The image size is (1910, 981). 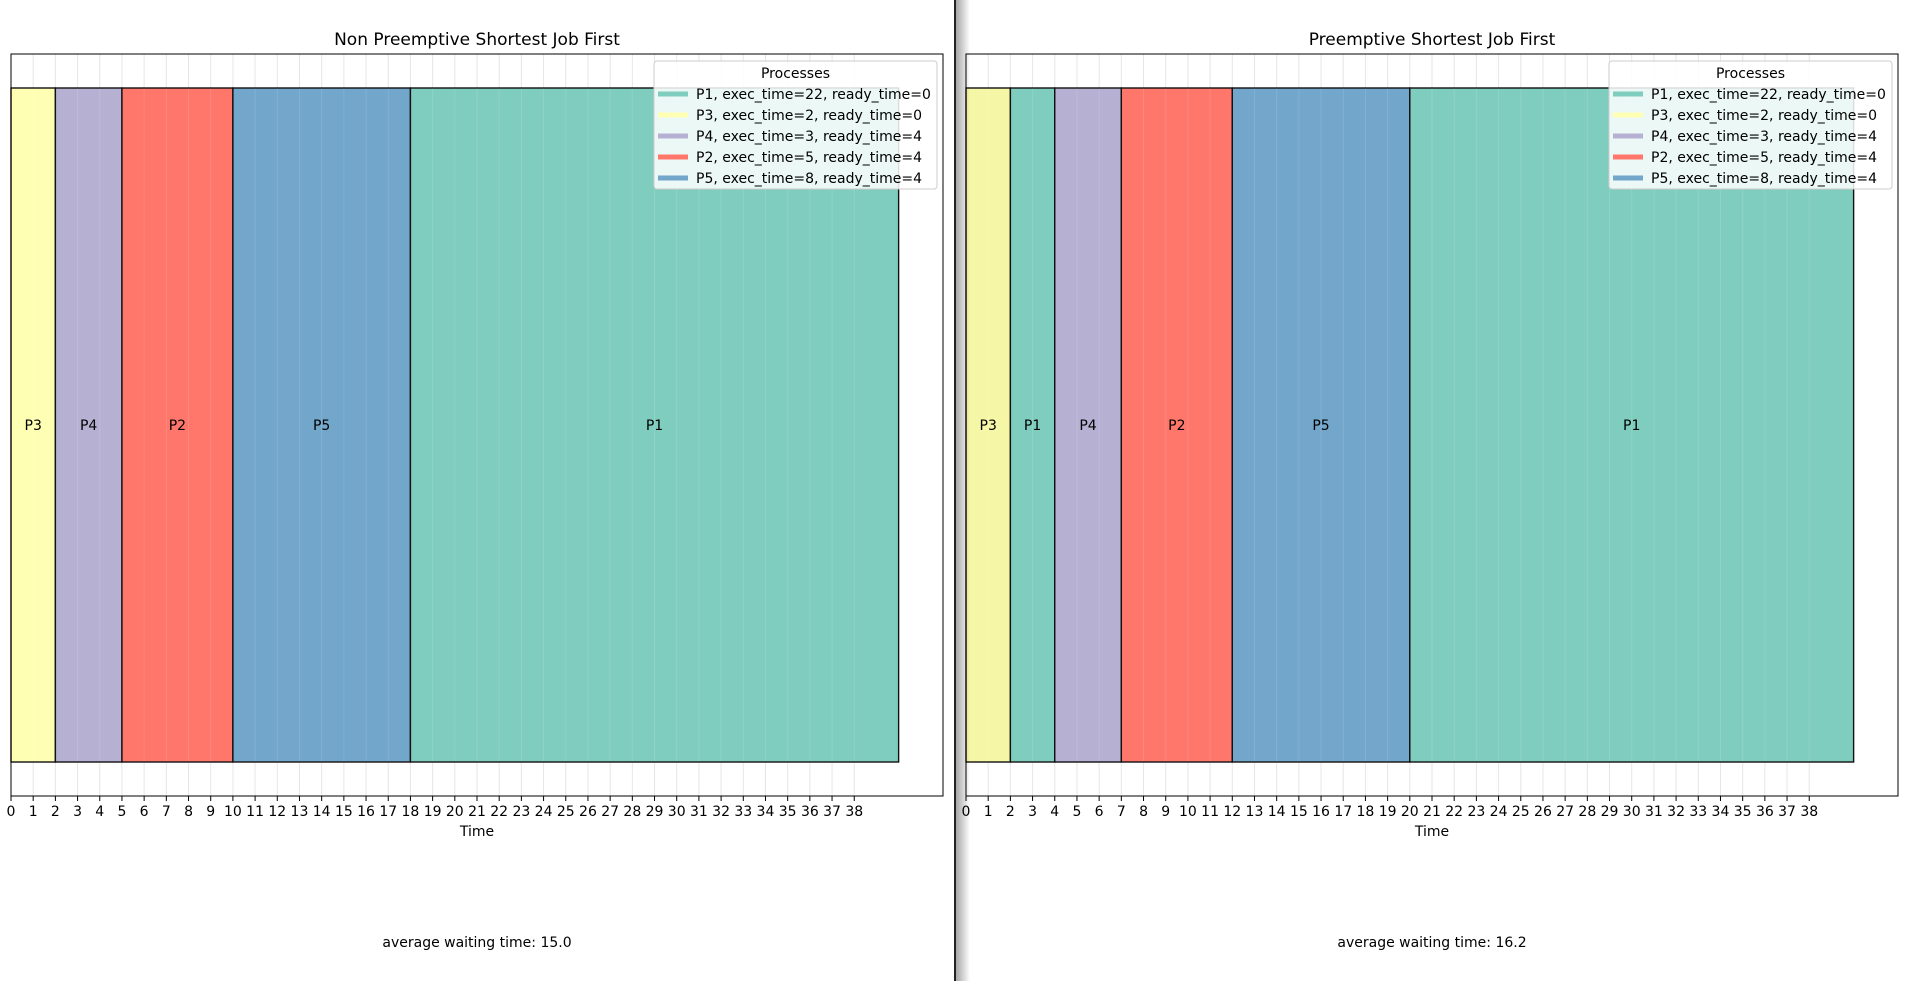 I want to click on gantt-bar-p2, so click(x=1177, y=425).